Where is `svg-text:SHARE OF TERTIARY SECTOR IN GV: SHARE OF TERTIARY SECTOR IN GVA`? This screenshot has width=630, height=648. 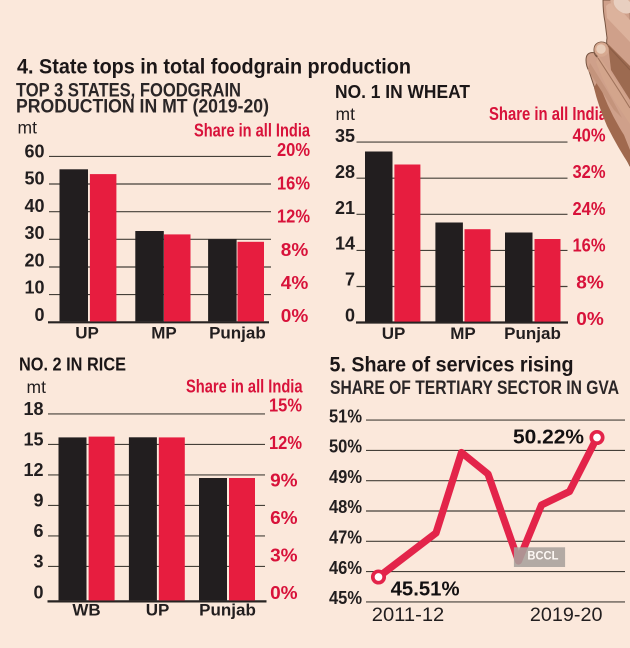
svg-text:SHARE OF TERTIARY SECTOR IN GV: SHARE OF TERTIARY SECTOR IN GVA is located at coordinates (474, 388).